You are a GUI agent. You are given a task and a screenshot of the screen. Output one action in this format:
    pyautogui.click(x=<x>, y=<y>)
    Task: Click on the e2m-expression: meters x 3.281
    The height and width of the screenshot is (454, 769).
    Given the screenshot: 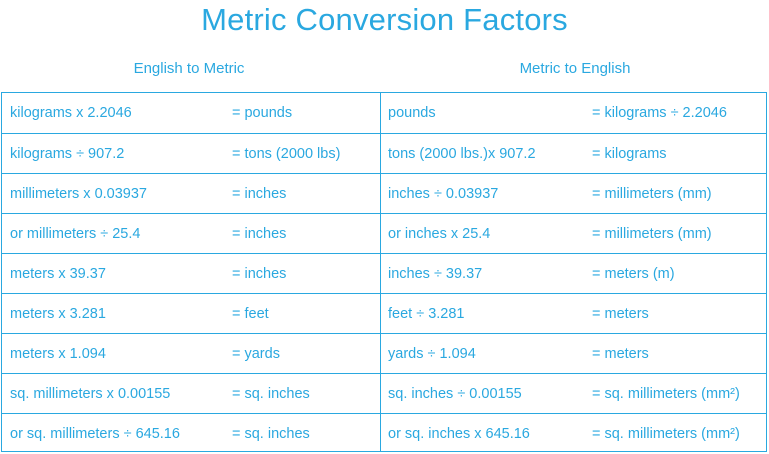 What is the action you would take?
    pyautogui.click(x=58, y=314)
    